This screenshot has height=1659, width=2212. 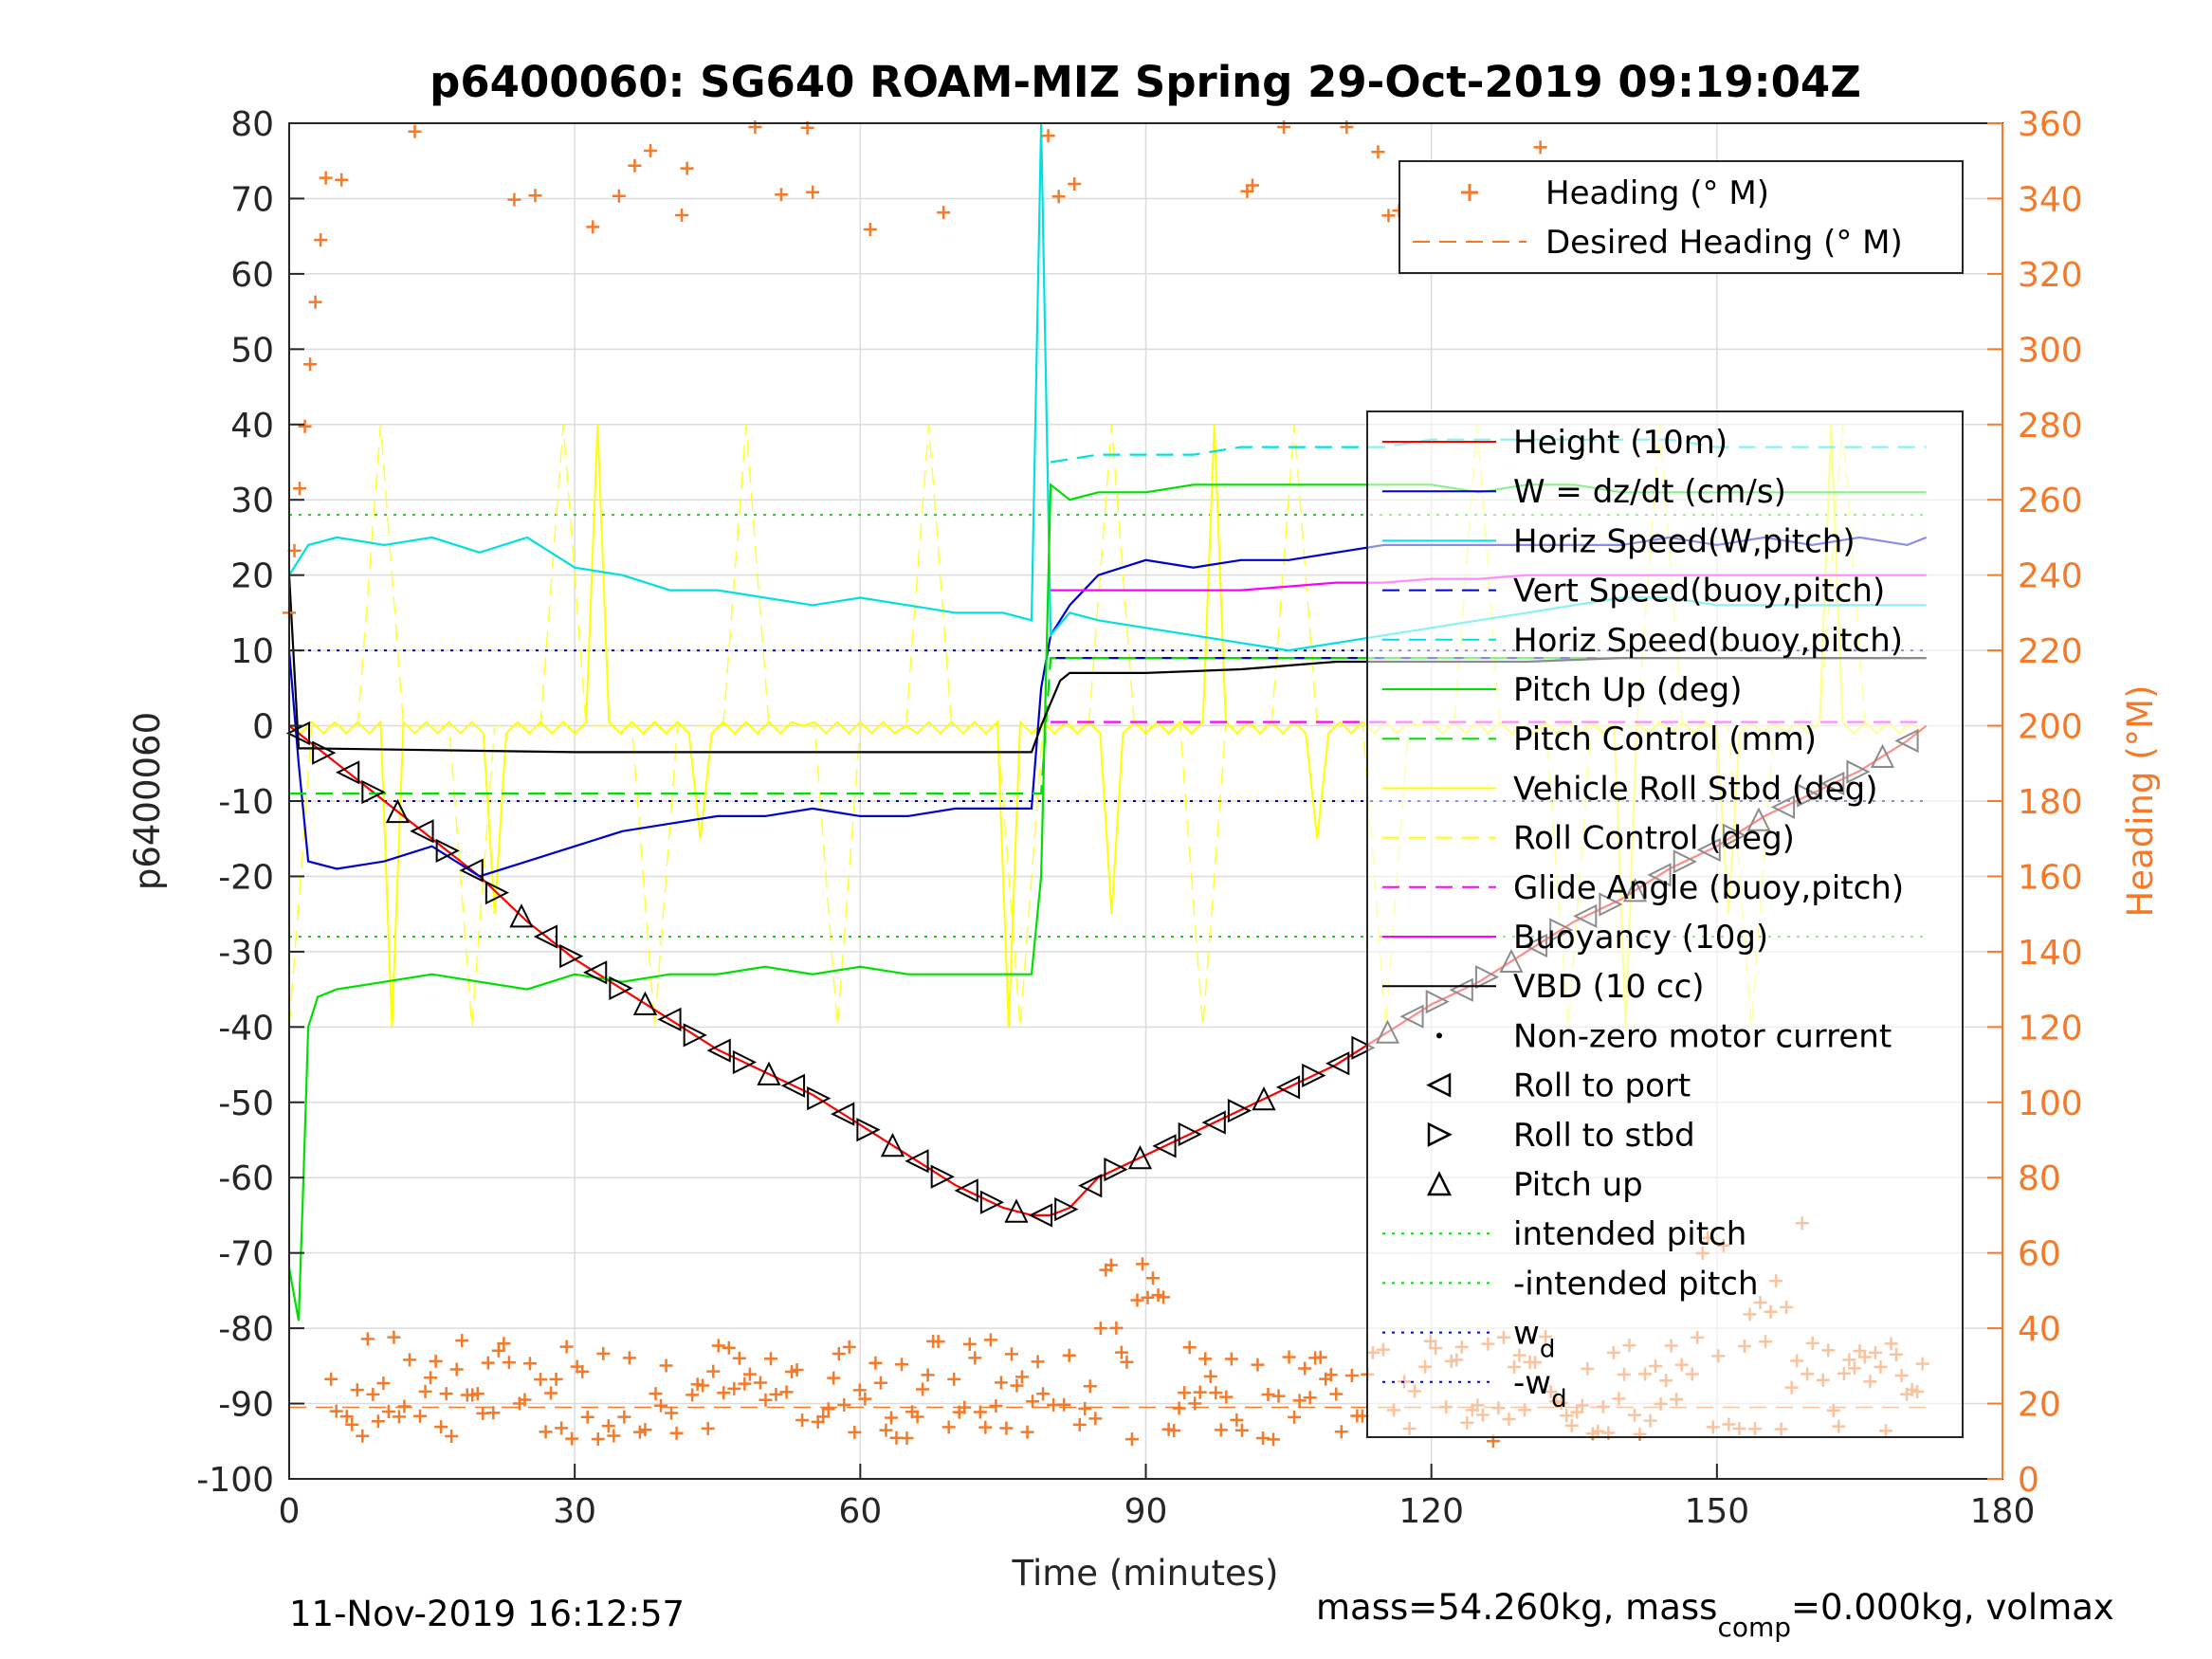 What do you see at coordinates (1649, 492) in the screenshot?
I see `legend-label-text: W = dz/dt (cm/s)` at bounding box center [1649, 492].